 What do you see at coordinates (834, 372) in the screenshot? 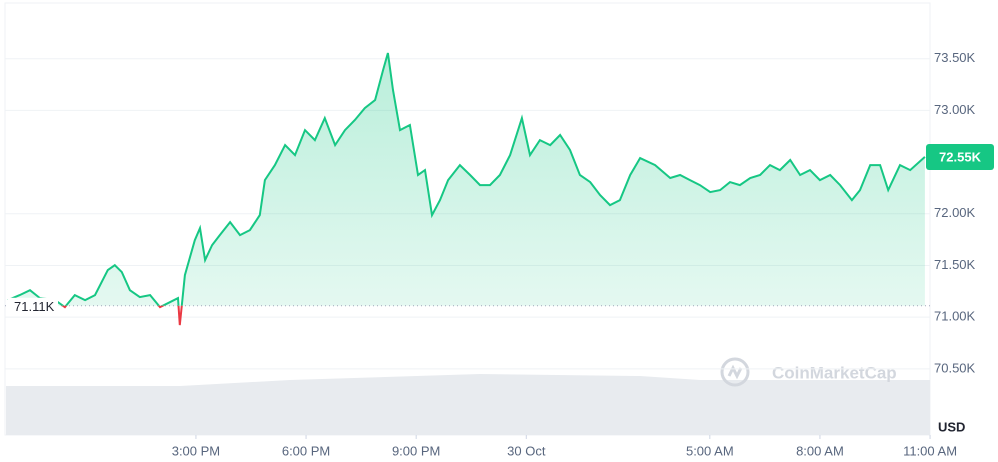
I see `watermark: CoinMarketCap` at bounding box center [834, 372].